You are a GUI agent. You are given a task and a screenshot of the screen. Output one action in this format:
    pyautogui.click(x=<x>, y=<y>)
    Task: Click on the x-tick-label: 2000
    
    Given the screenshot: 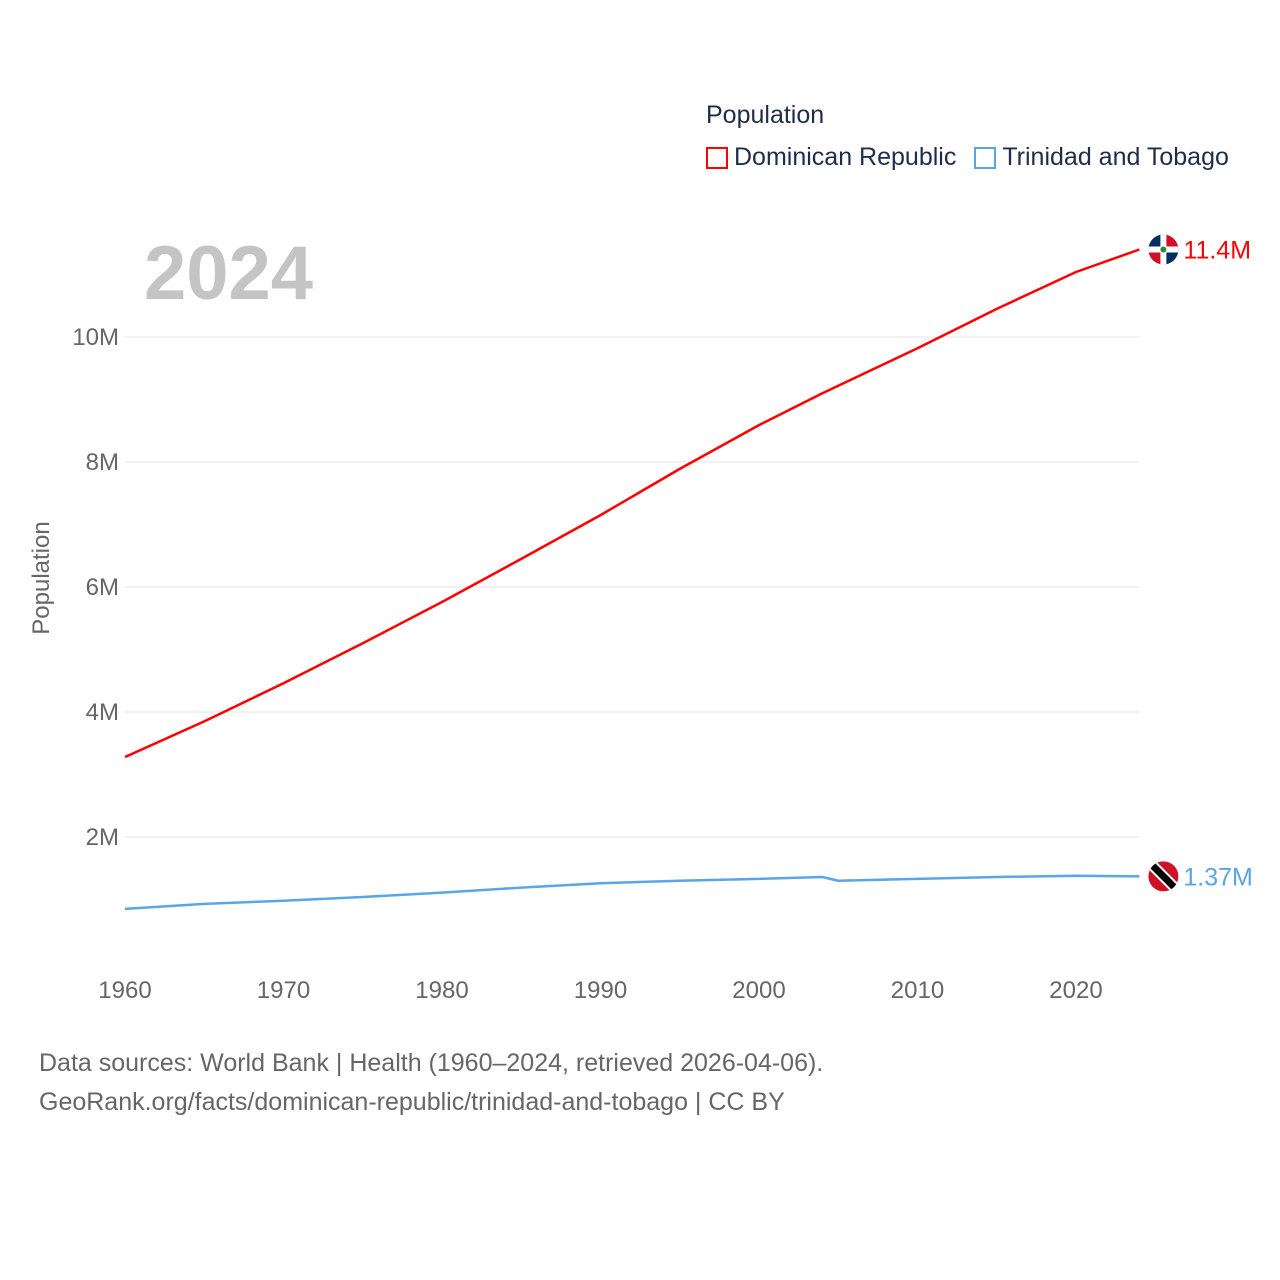 What is the action you would take?
    pyautogui.click(x=758, y=990)
    